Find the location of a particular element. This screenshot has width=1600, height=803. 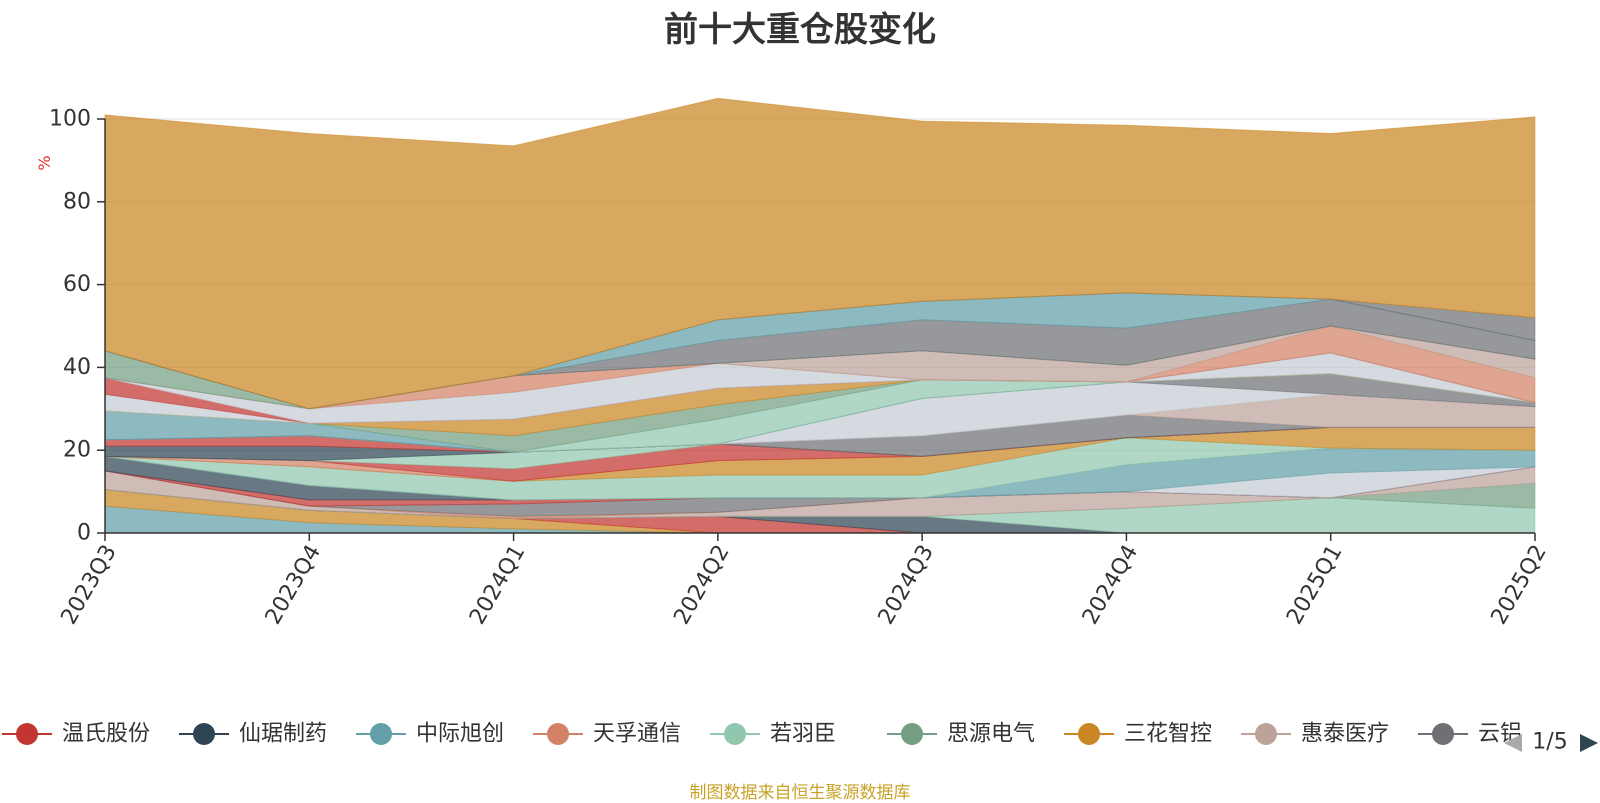

legend-item: 温氏股份 is located at coordinates (76, 734).